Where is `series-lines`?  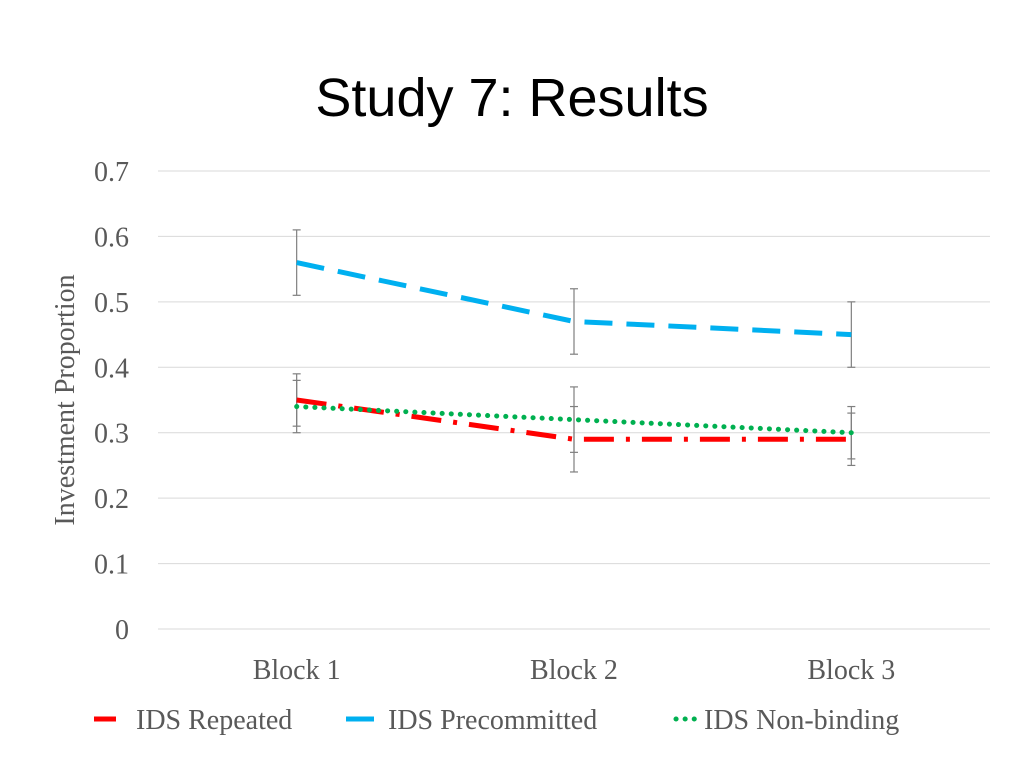
series-lines is located at coordinates (574, 351).